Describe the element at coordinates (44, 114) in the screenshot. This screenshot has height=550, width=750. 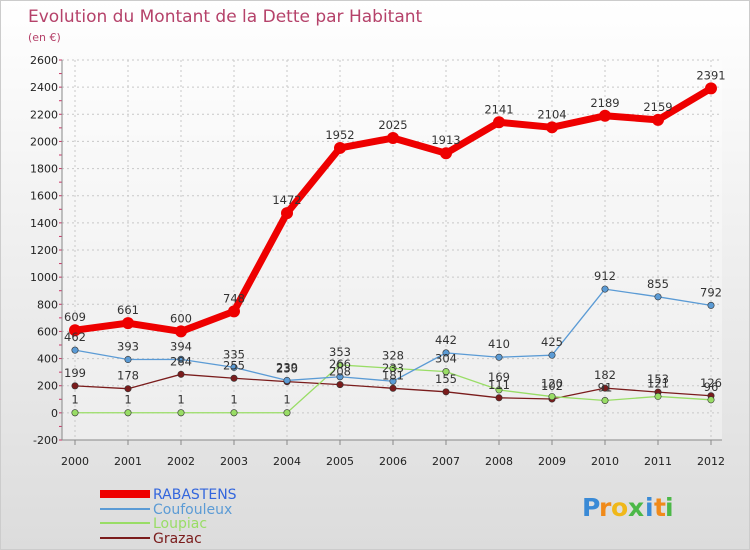
I see `y-tick-label: 2200` at that location.